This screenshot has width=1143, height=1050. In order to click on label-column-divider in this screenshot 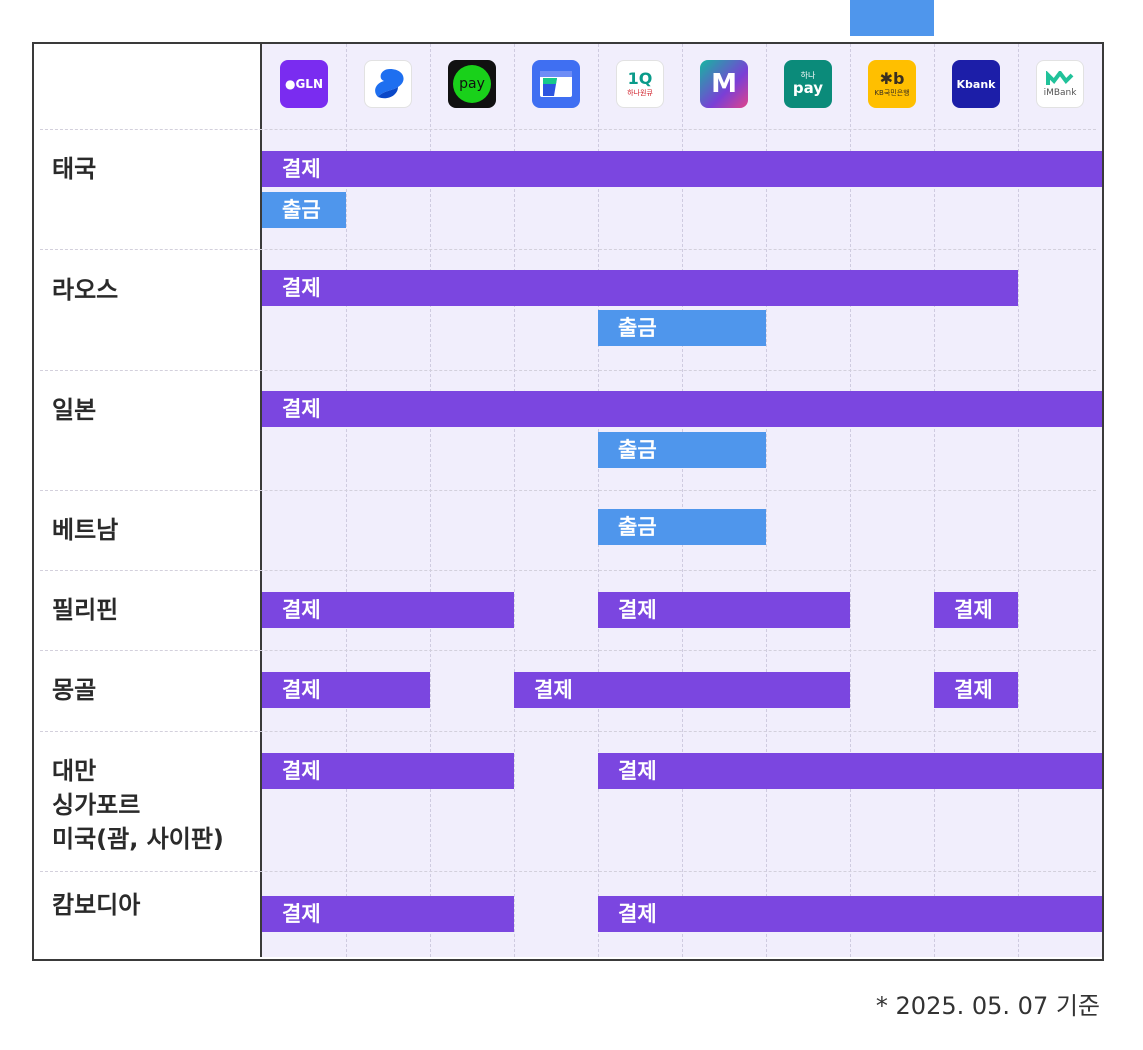, I will do `click(261, 500)`.